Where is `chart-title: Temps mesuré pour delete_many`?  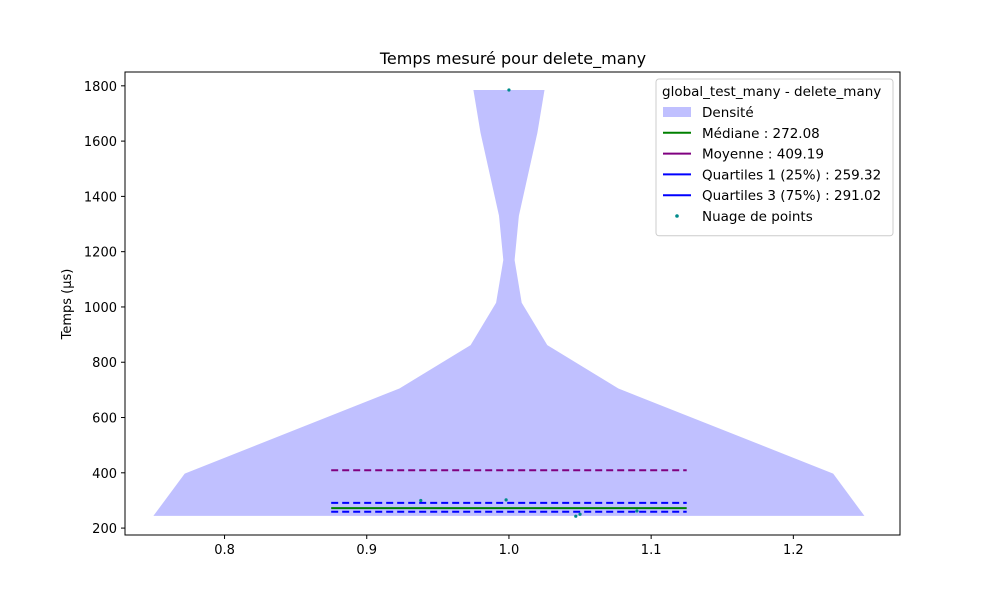 chart-title: Temps mesuré pour delete_many is located at coordinates (512, 59).